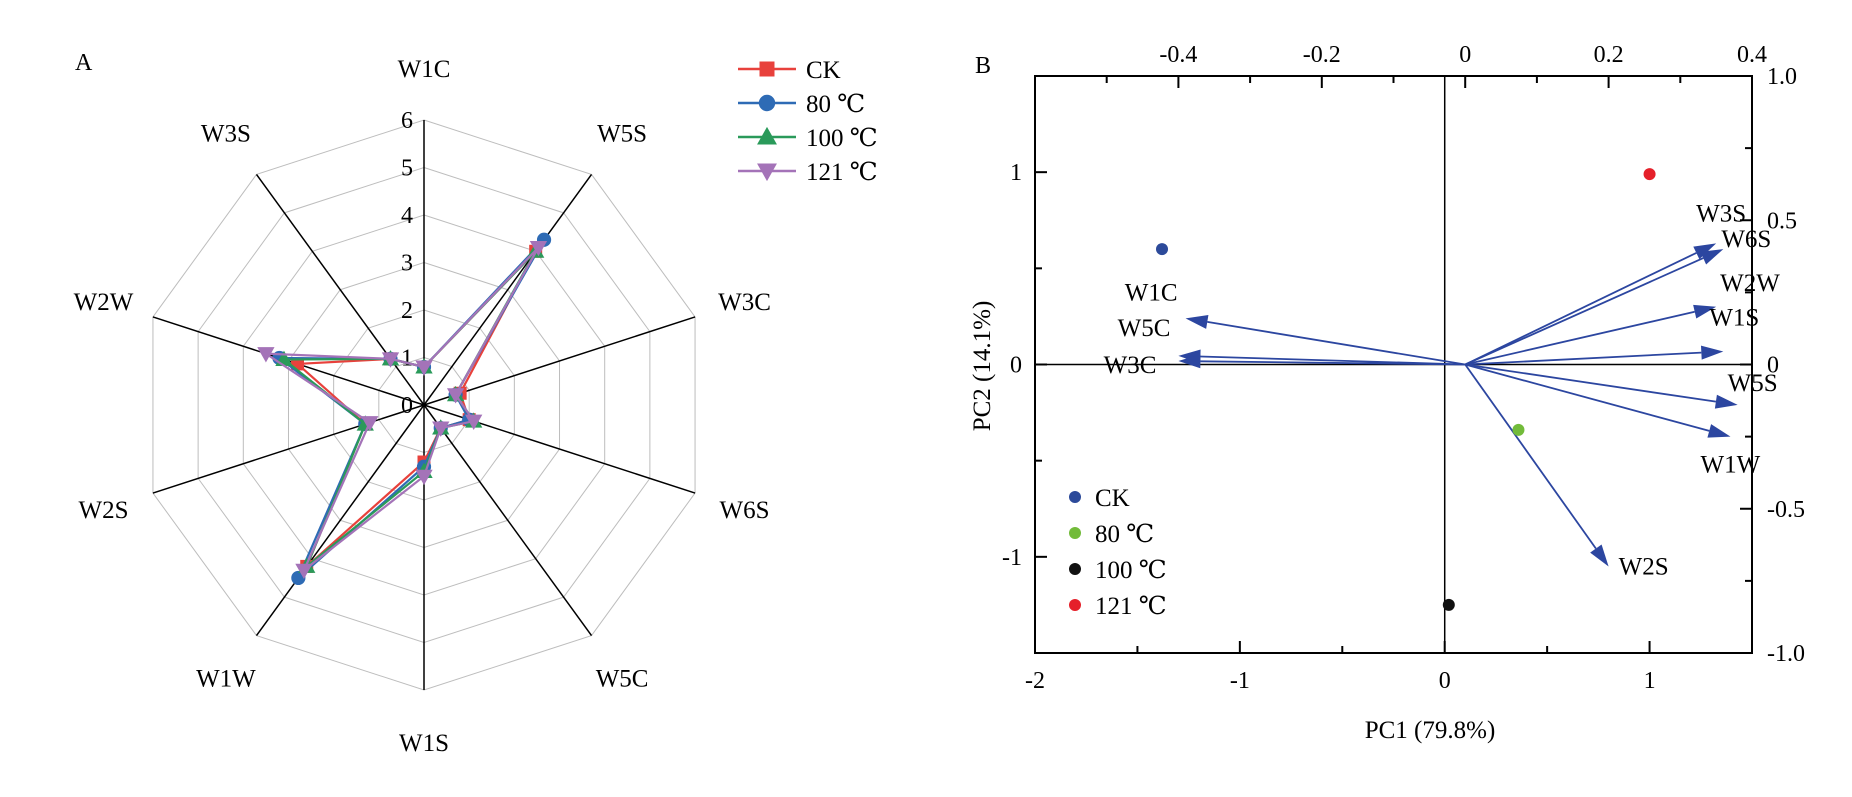 The image size is (1852, 797). What do you see at coordinates (424, 69) in the screenshot?
I see `radar-axis-label: W1C` at bounding box center [424, 69].